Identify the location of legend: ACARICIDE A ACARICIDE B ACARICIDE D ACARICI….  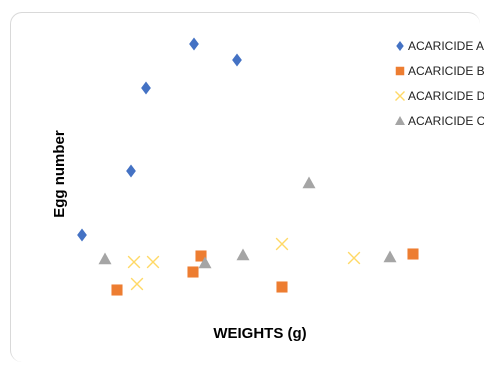
(439, 83).